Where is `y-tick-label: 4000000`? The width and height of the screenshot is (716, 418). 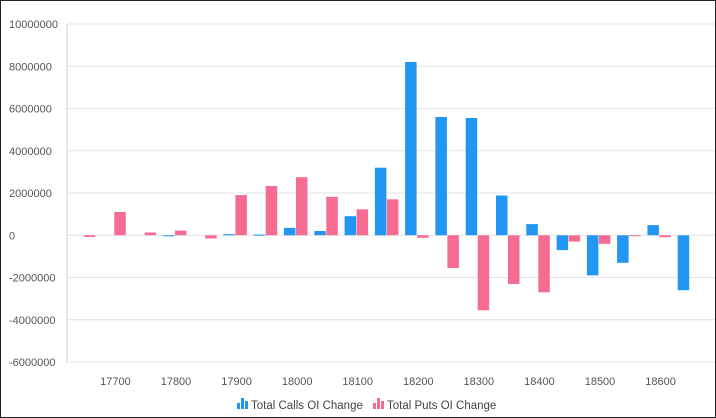 y-tick-label: 4000000 is located at coordinates (30, 152).